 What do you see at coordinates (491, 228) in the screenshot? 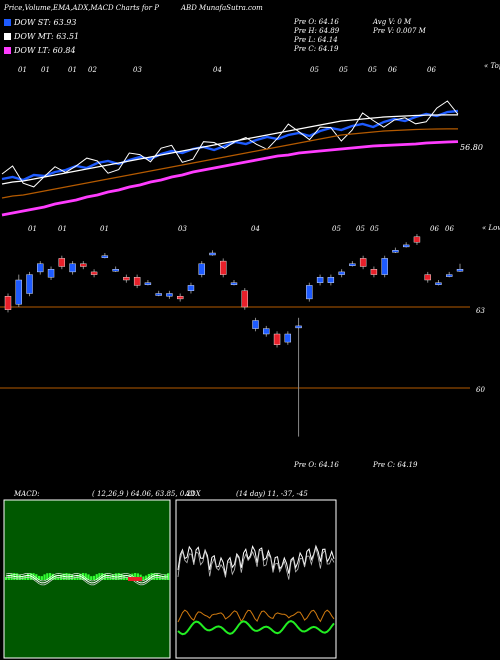
I see `lower-label: « Lower` at bounding box center [491, 228].